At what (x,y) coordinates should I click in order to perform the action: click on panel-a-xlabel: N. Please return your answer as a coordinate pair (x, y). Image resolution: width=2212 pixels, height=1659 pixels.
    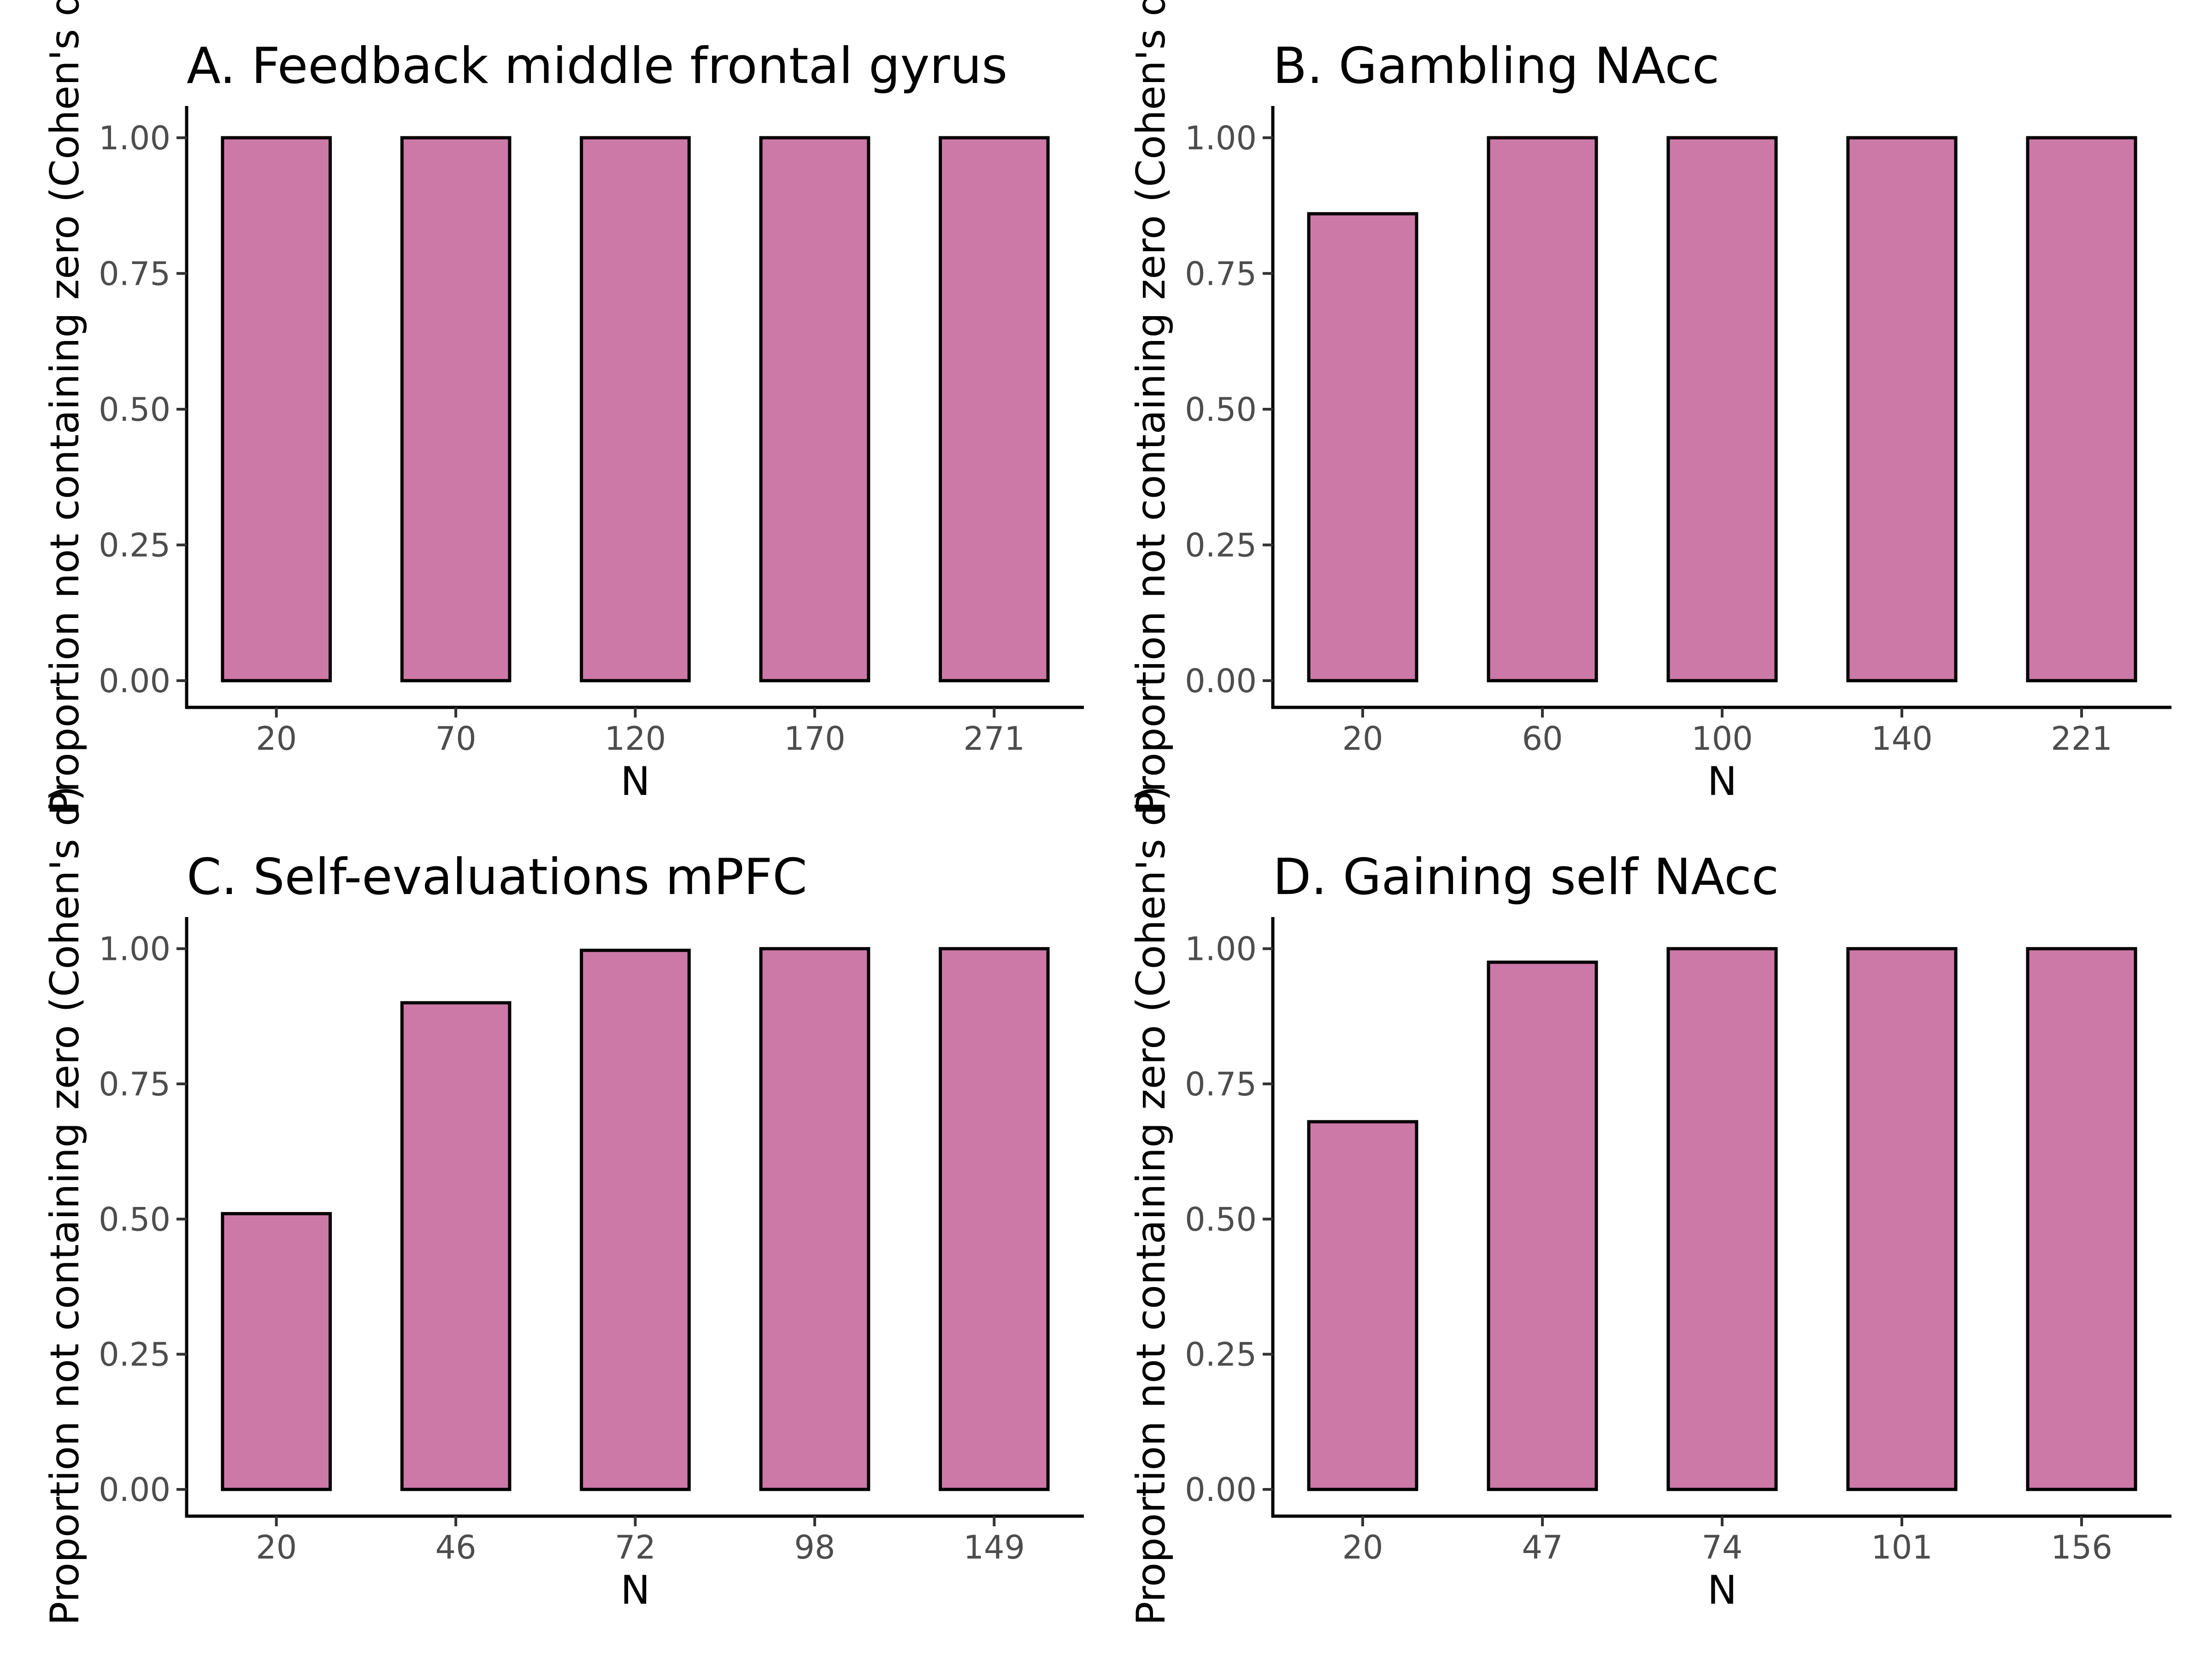
    Looking at the image, I should click on (635, 782).